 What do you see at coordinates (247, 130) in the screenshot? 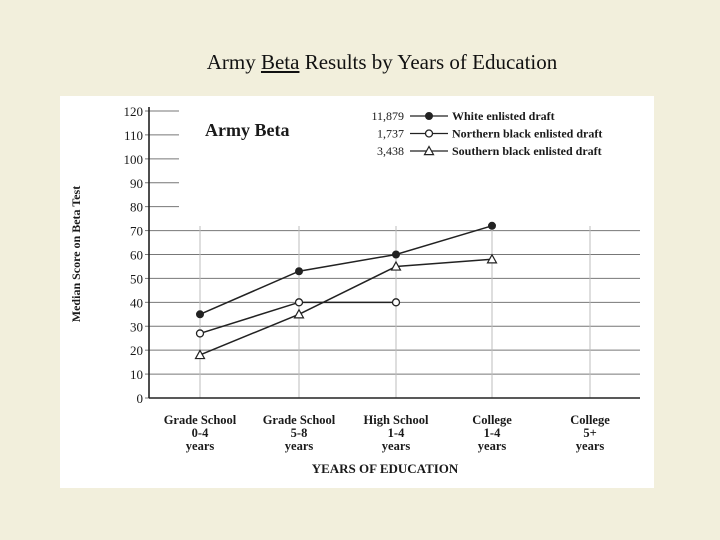
I see `chart-title: Army Beta` at bounding box center [247, 130].